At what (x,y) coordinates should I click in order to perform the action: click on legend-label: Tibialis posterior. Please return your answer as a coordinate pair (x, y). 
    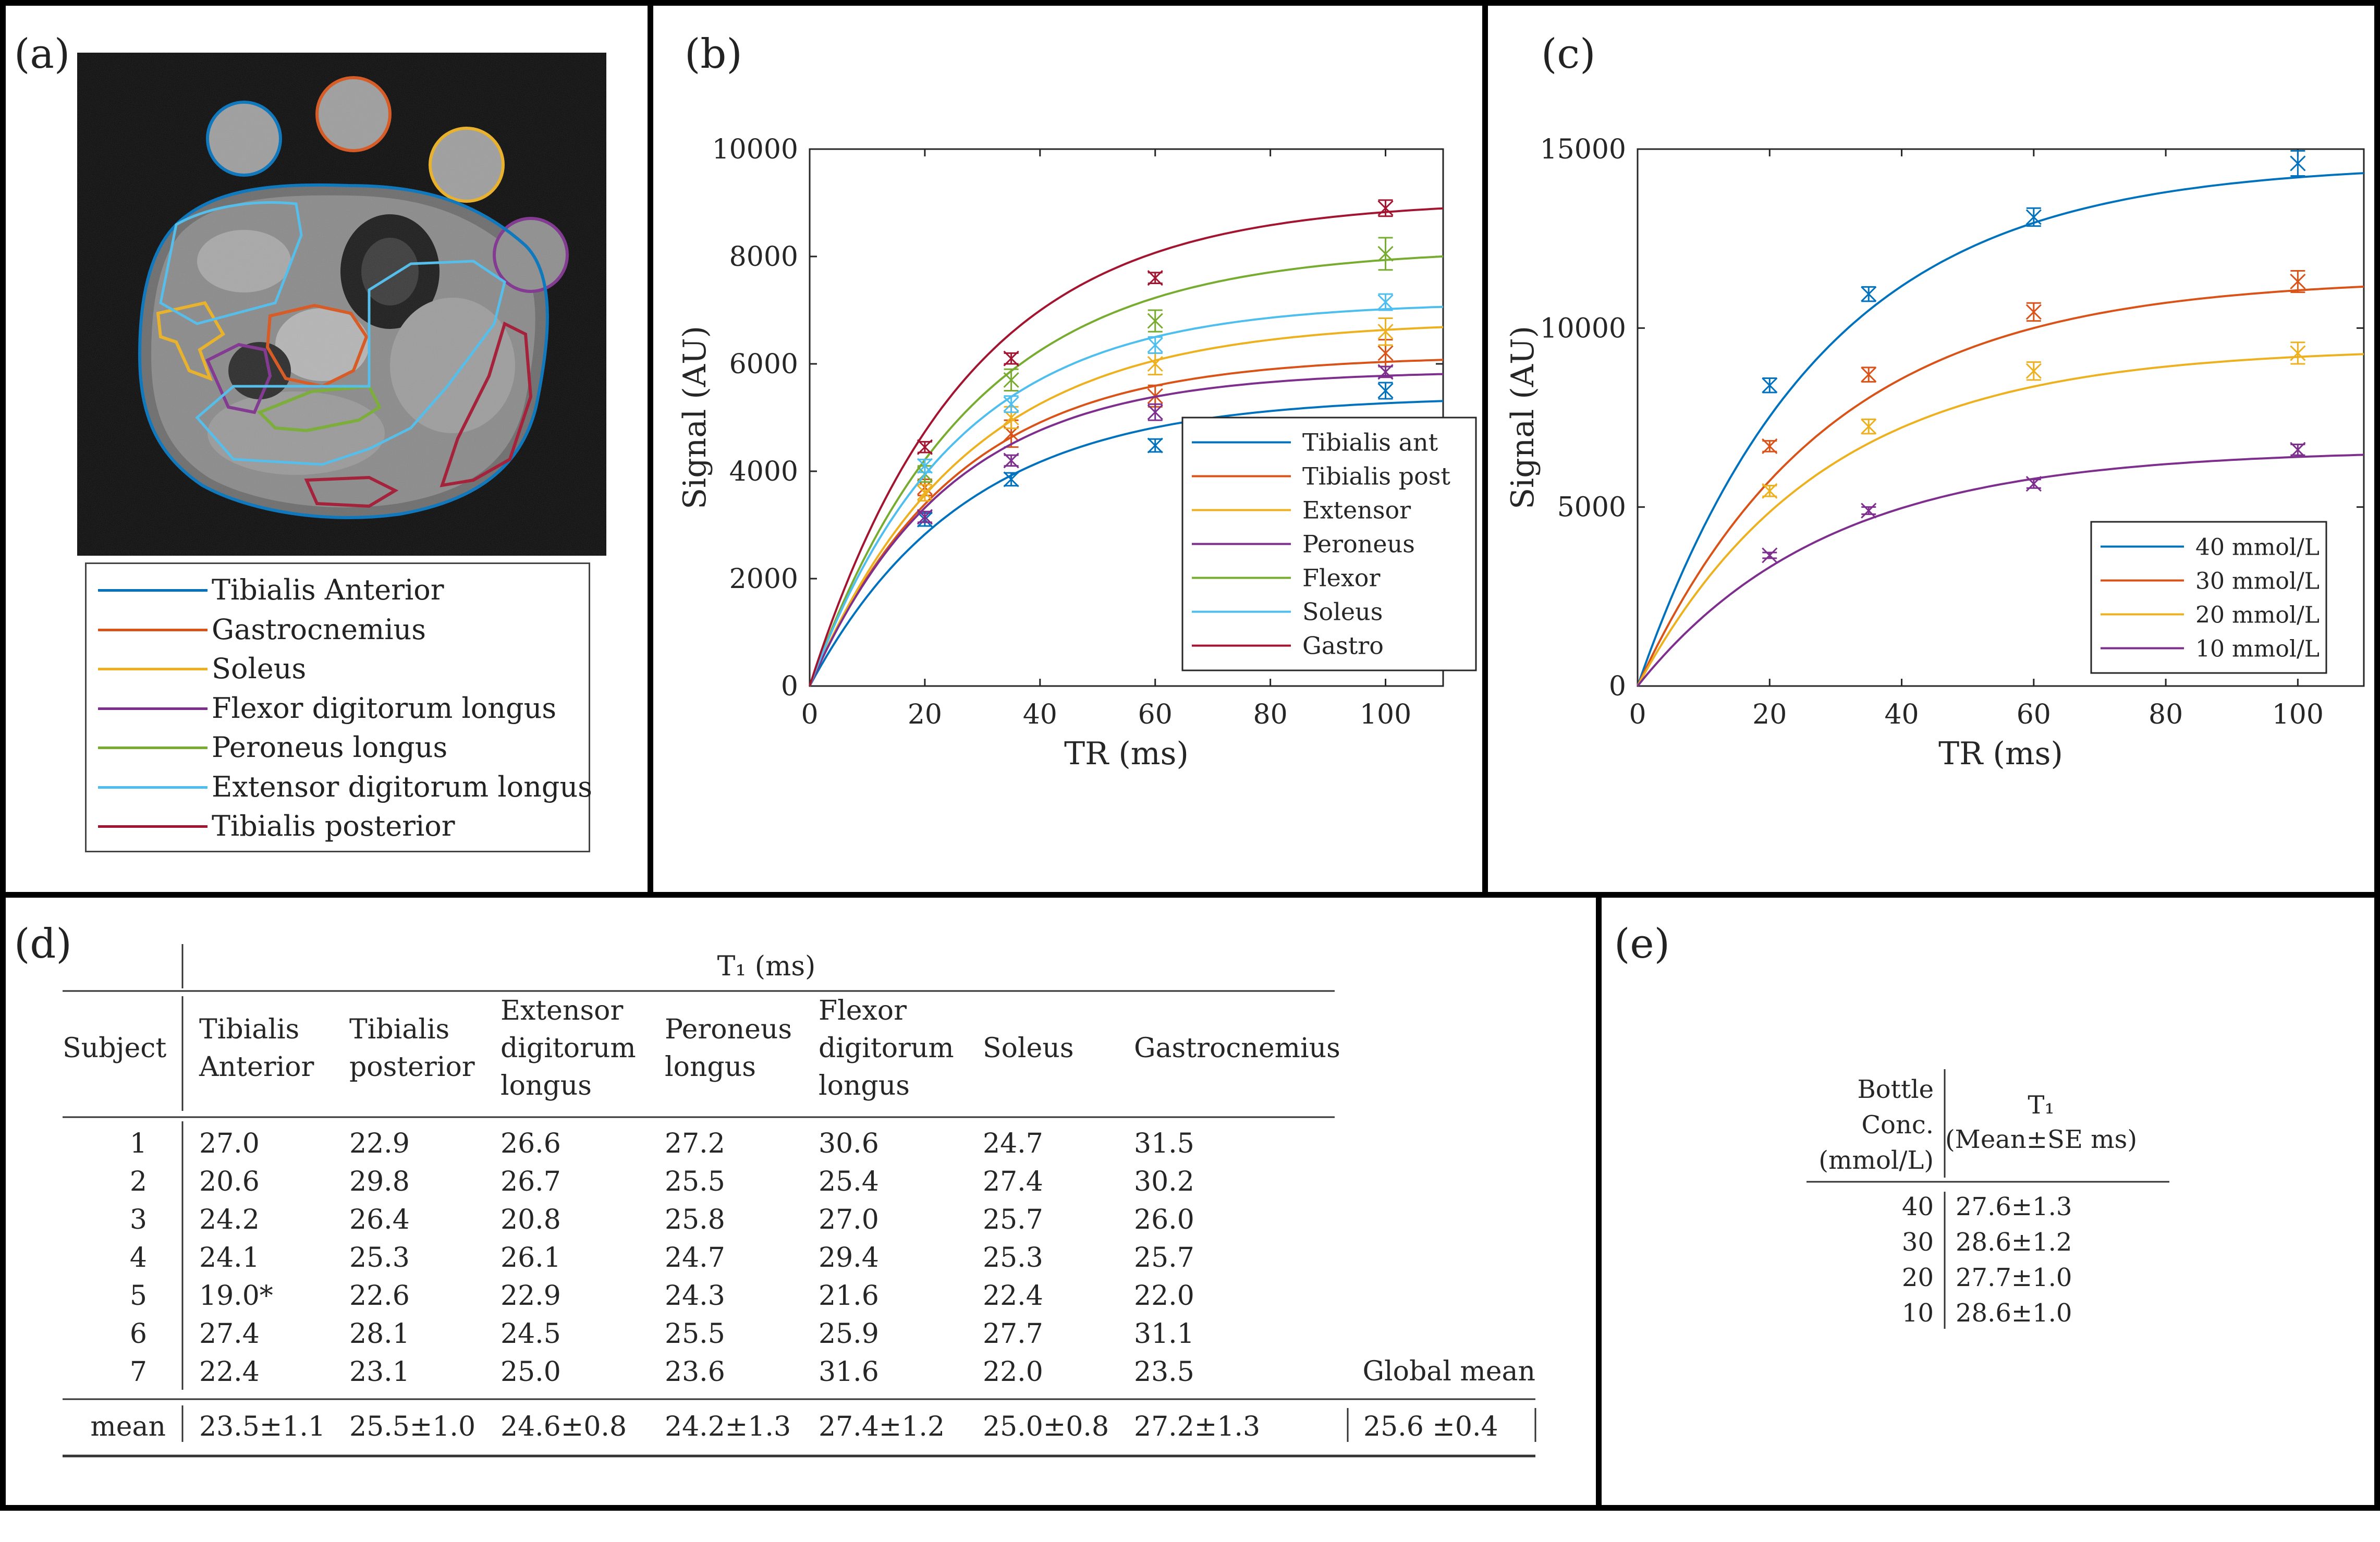
    Looking at the image, I should click on (333, 826).